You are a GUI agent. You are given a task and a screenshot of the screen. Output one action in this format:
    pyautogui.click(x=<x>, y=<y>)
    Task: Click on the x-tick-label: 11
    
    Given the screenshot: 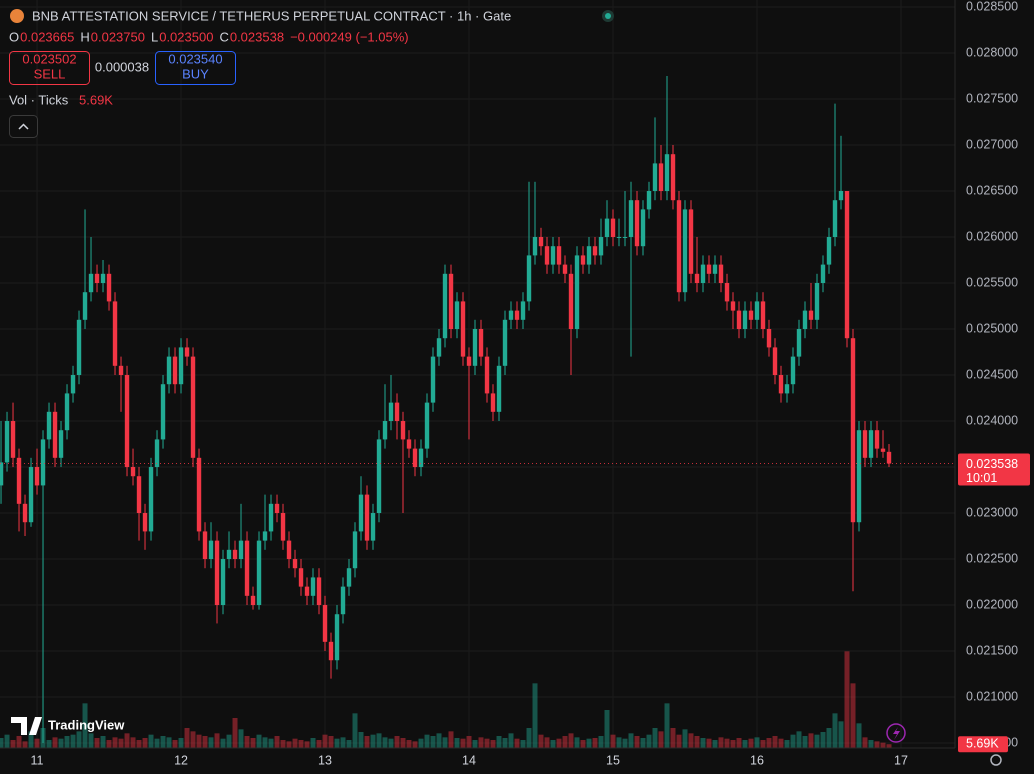 What is the action you would take?
    pyautogui.click(x=37, y=760)
    